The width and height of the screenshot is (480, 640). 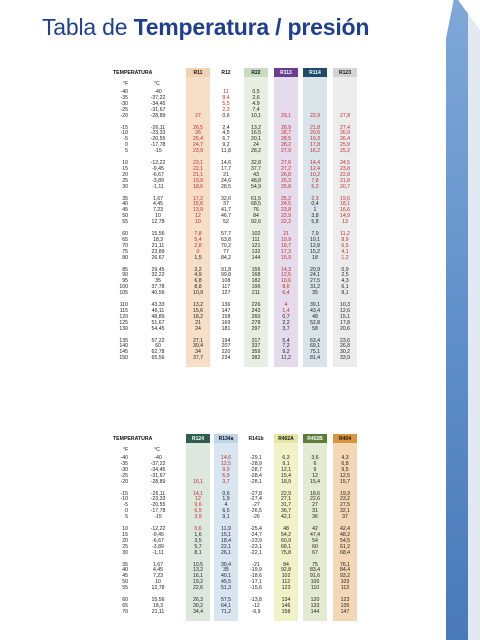 What do you see at coordinates (315, 328) in the screenshot?
I see `table-cell: 58` at bounding box center [315, 328].